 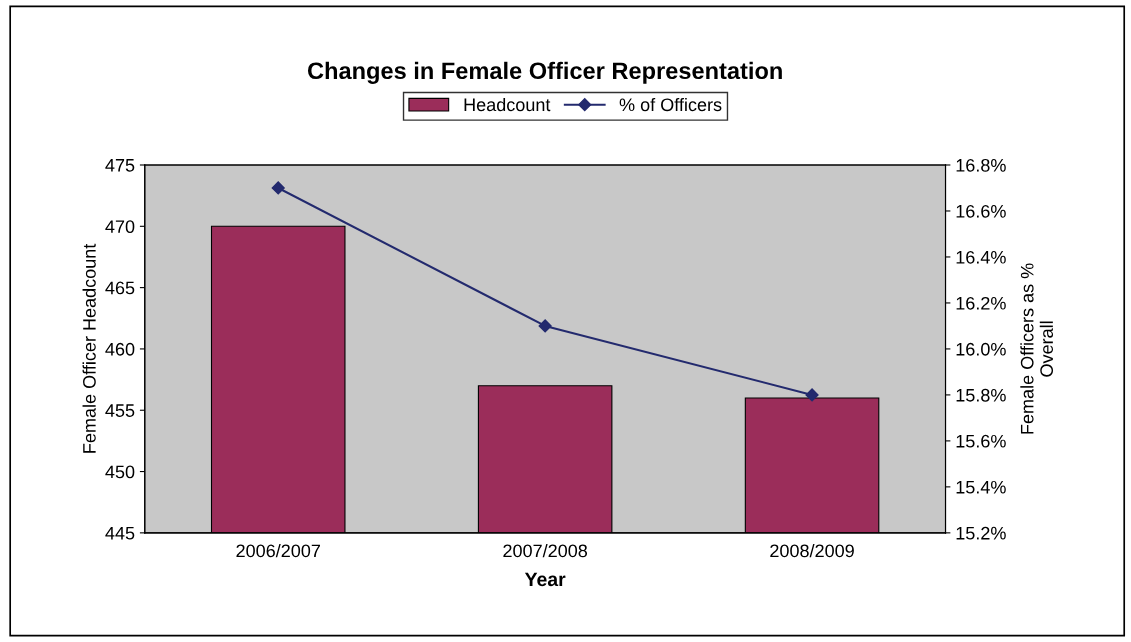 I want to click on legend-label: Headcount, so click(x=507, y=104).